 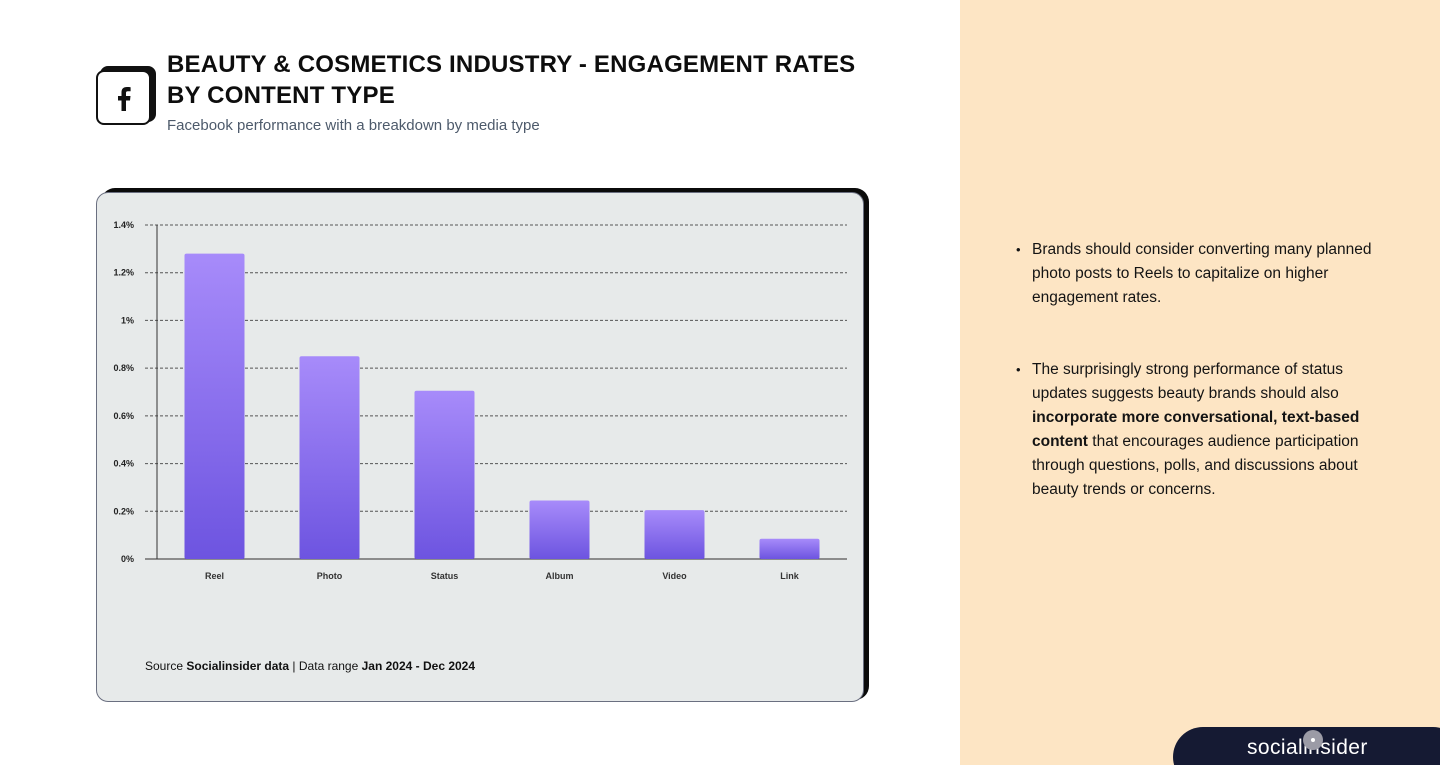 I want to click on range-label: Data range, so click(x=328, y=666).